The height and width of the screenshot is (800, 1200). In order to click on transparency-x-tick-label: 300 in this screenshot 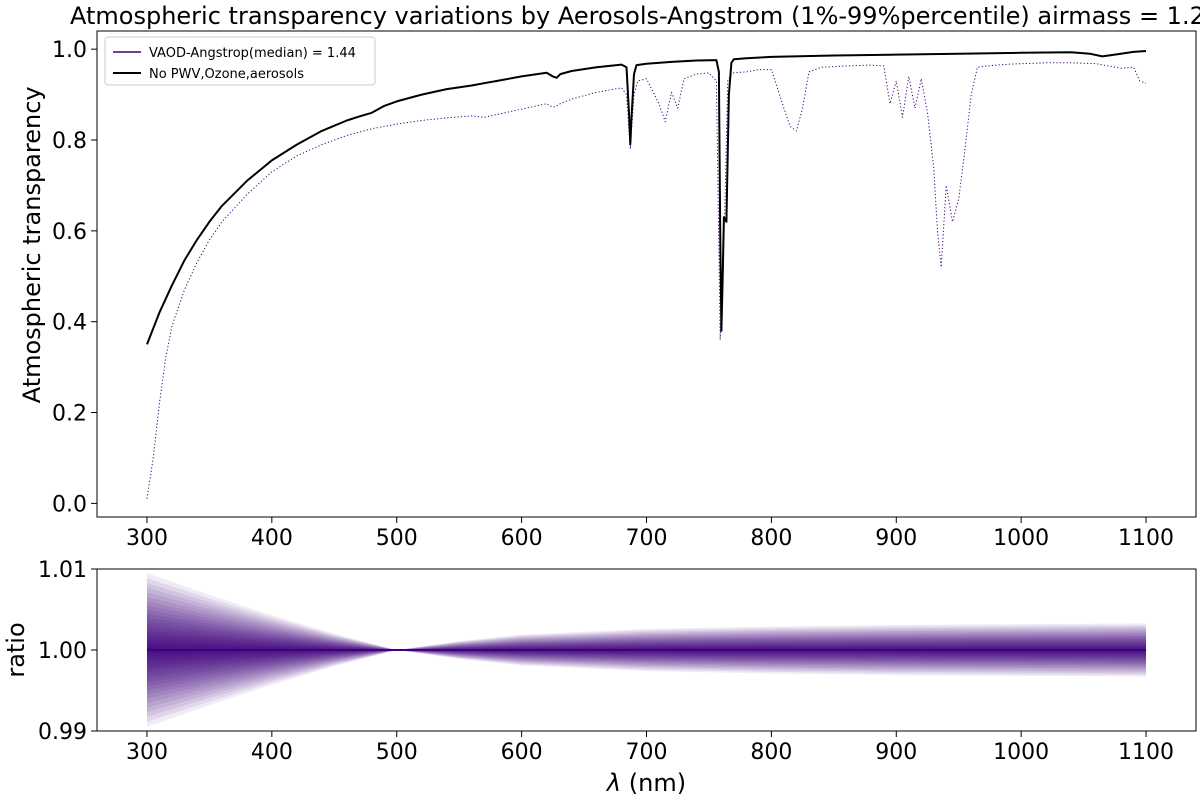, I will do `click(147, 538)`.